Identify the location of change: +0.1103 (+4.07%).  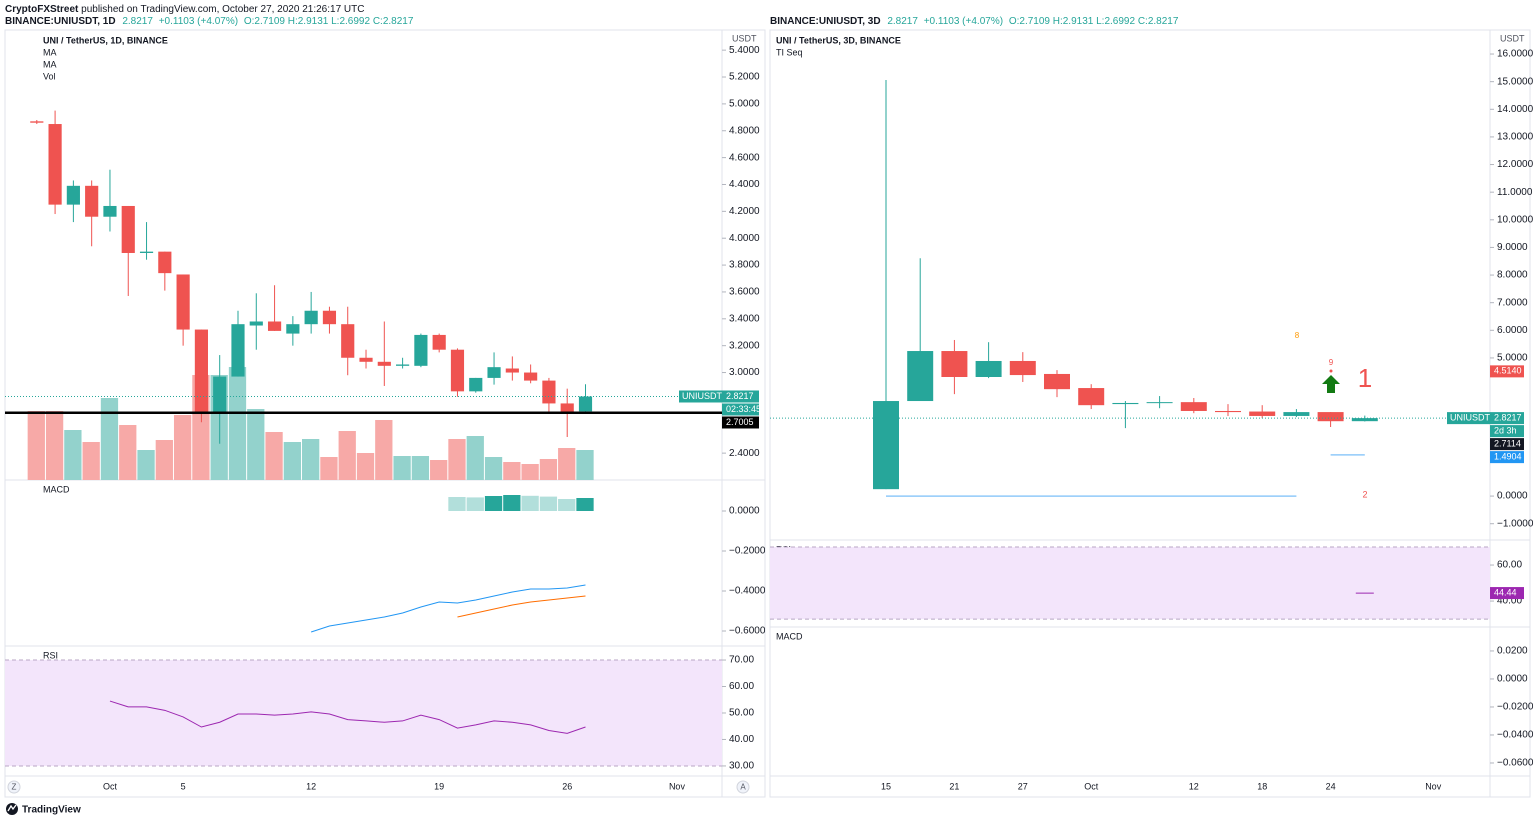
(198, 21).